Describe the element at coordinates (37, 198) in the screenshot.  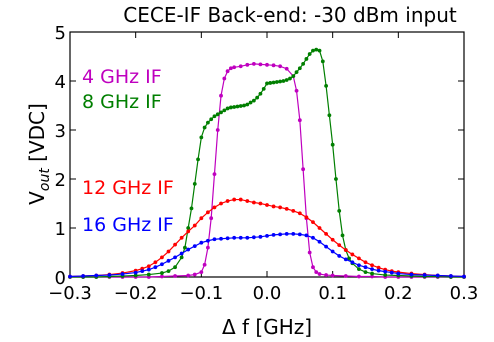
I see `y-axis-label-main: V` at that location.